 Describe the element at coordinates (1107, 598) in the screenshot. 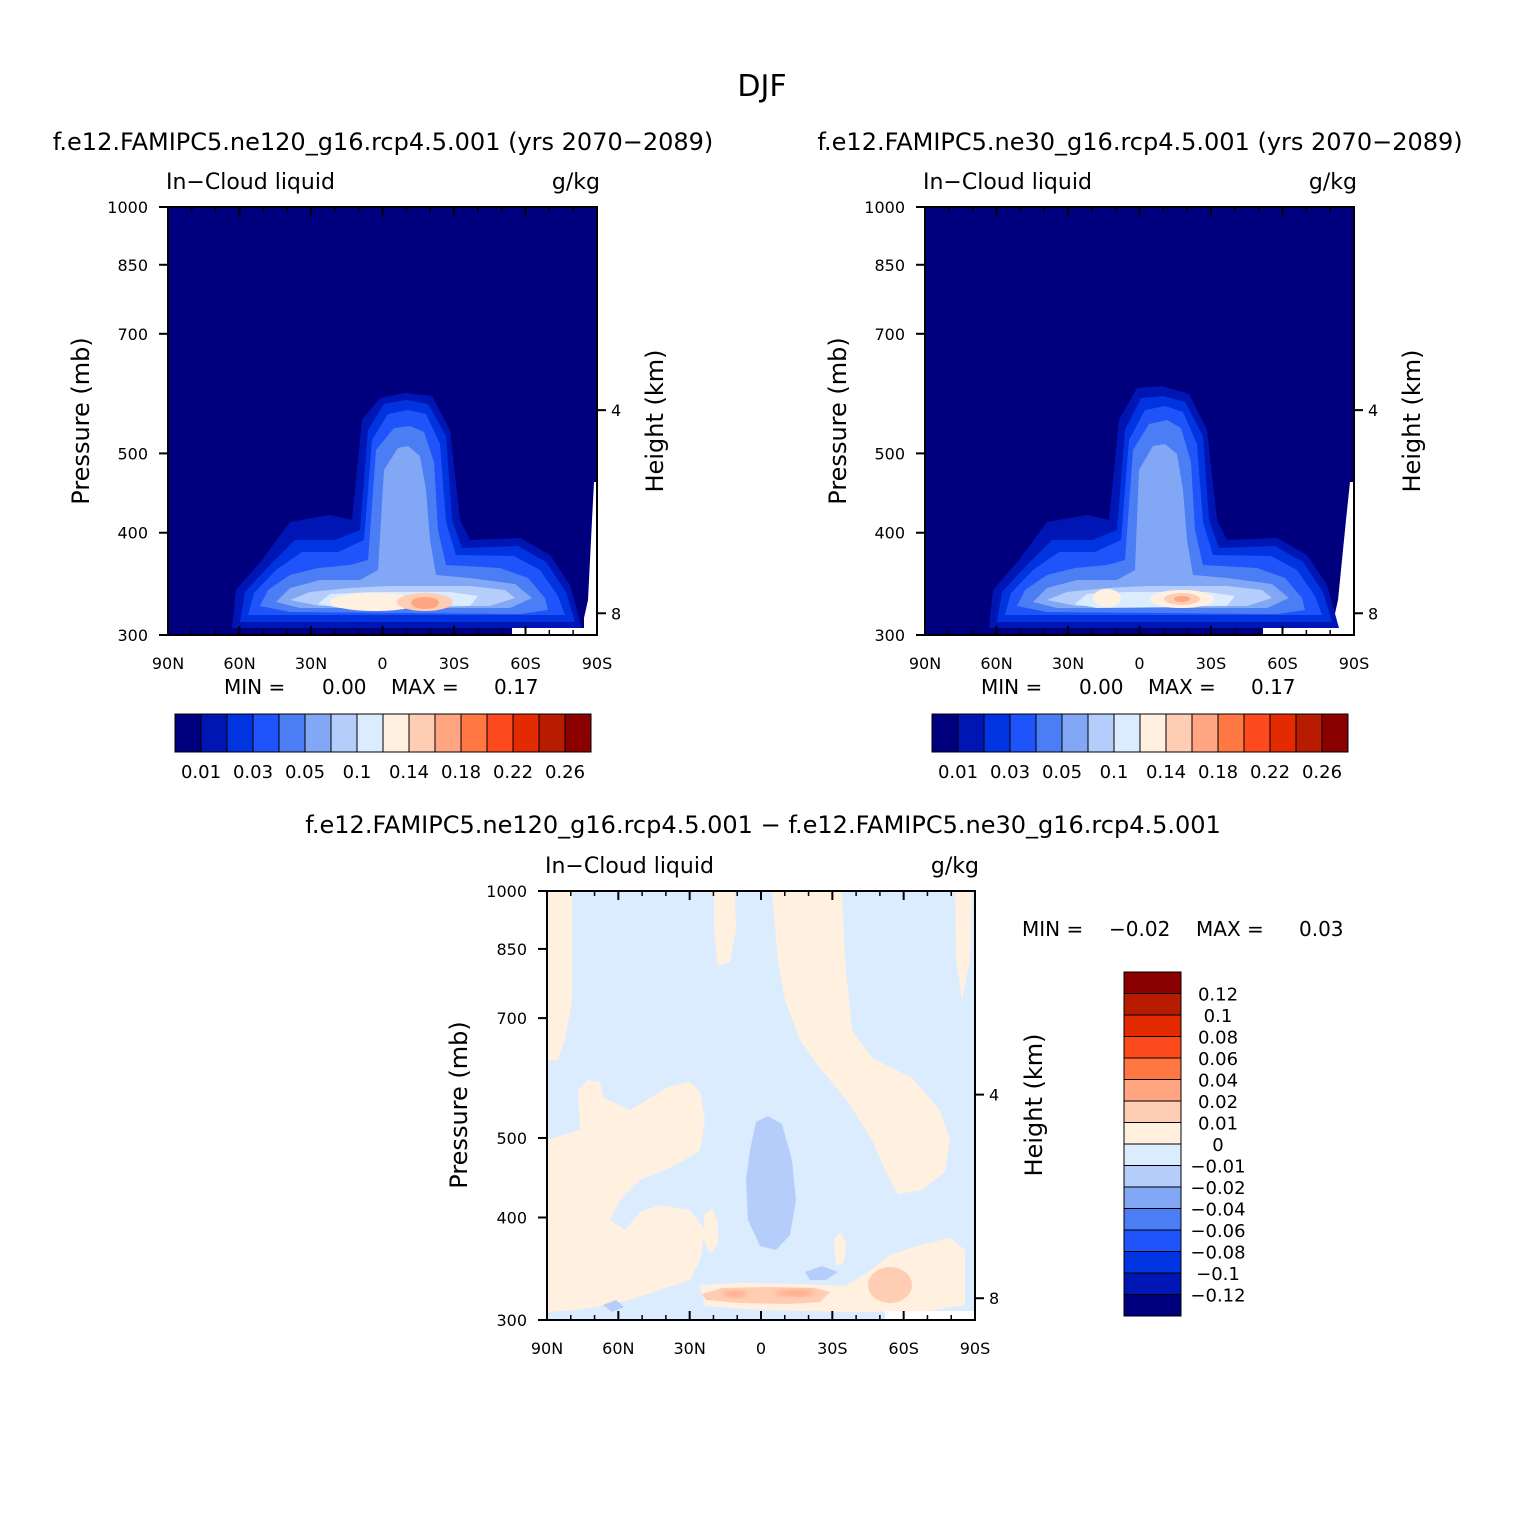

I see `contour-fill-0.26` at that location.